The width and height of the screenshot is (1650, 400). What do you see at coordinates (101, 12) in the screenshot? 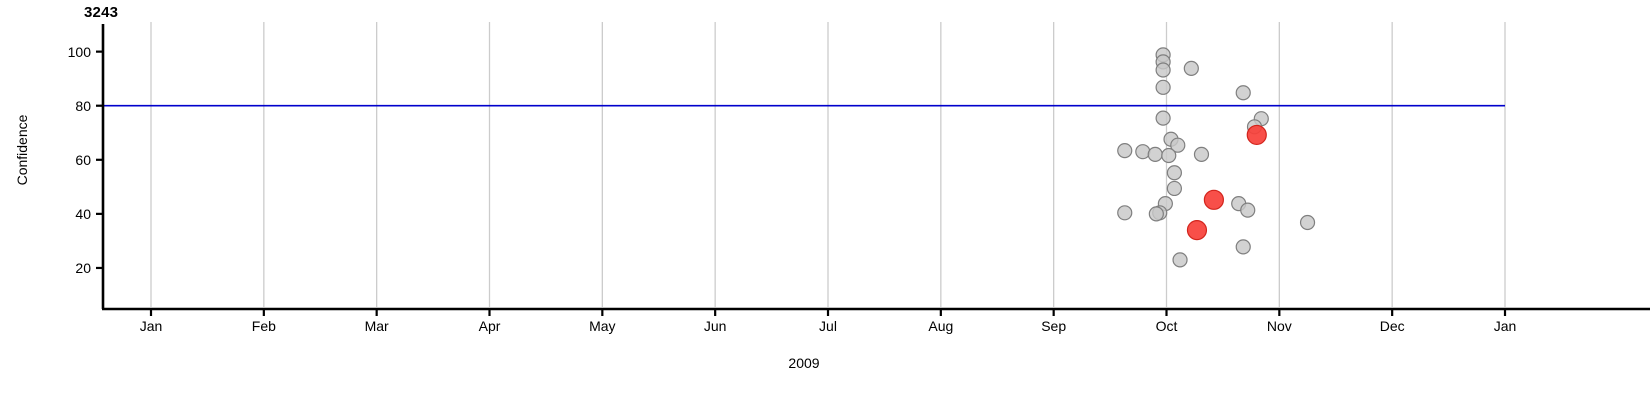
I see `chart-title: 3243` at bounding box center [101, 12].